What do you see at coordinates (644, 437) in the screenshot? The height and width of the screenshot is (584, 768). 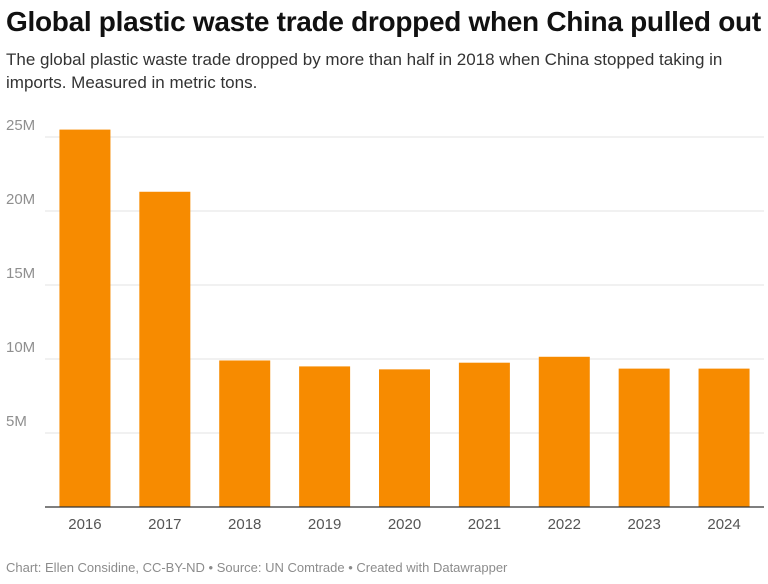 I see `bar-2023` at bounding box center [644, 437].